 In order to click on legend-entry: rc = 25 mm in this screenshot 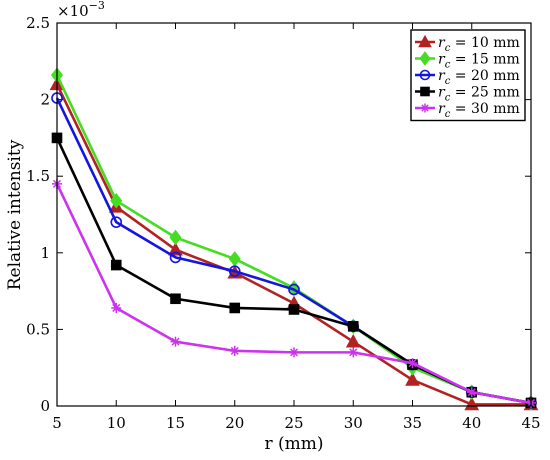, I will do `click(467, 94)`.